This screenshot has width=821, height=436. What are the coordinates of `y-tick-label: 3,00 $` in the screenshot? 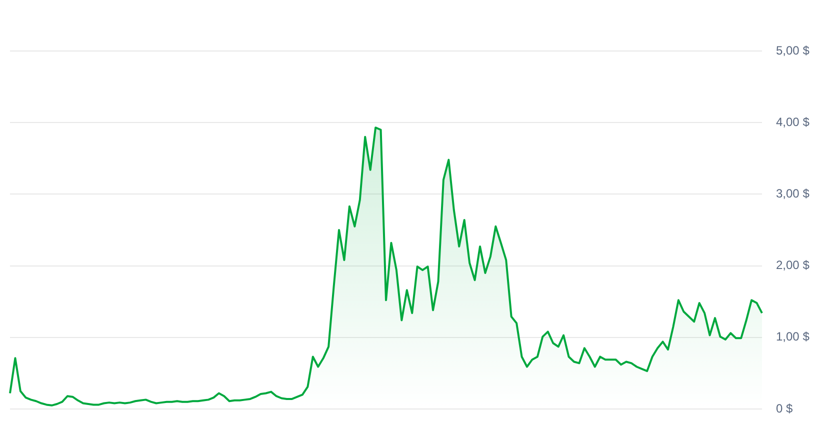 It's located at (793, 193).